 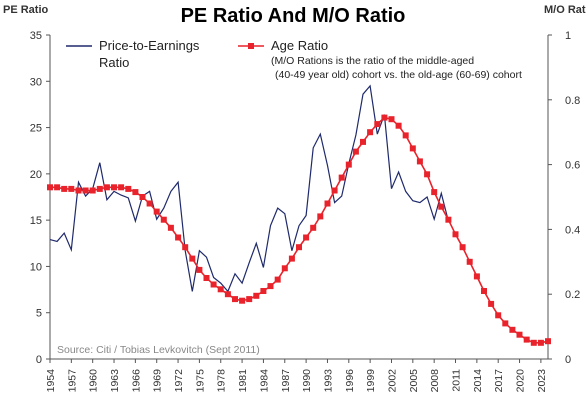 I want to click on y-right-tick-label: 0.2, so click(x=572, y=295).